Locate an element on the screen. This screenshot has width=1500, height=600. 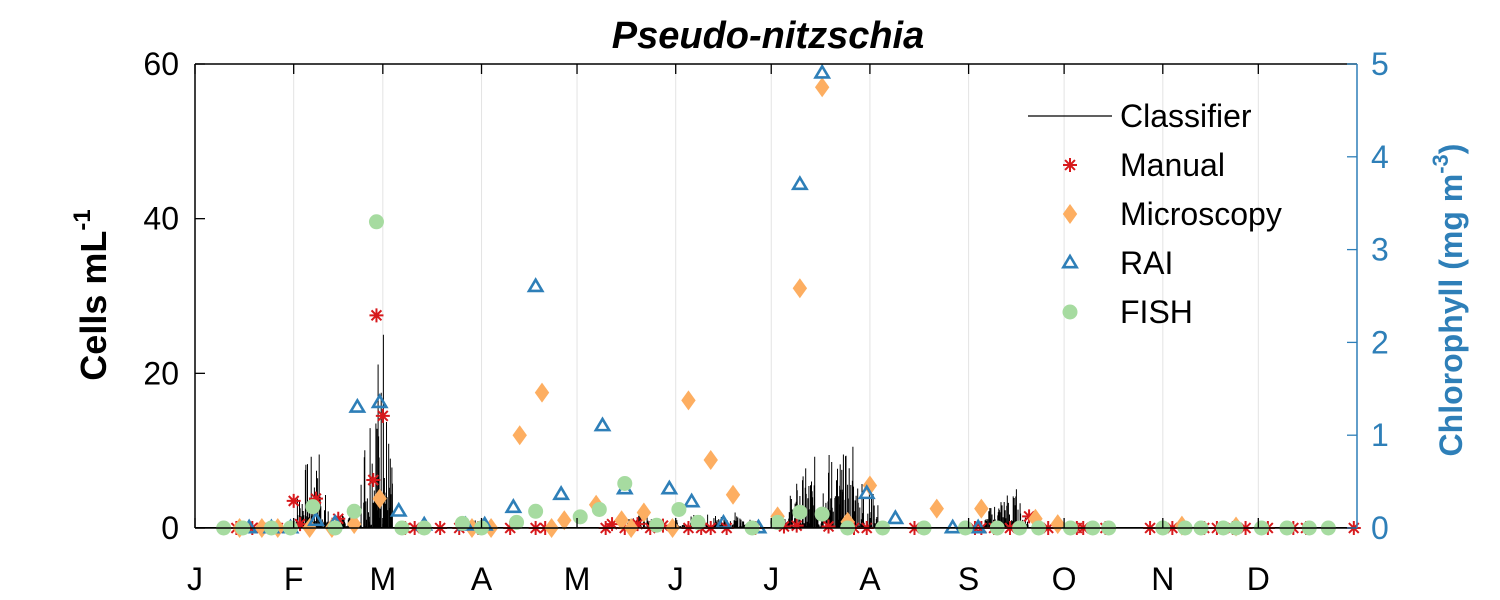
x-tick-label: D is located at coordinates (1258, 579).